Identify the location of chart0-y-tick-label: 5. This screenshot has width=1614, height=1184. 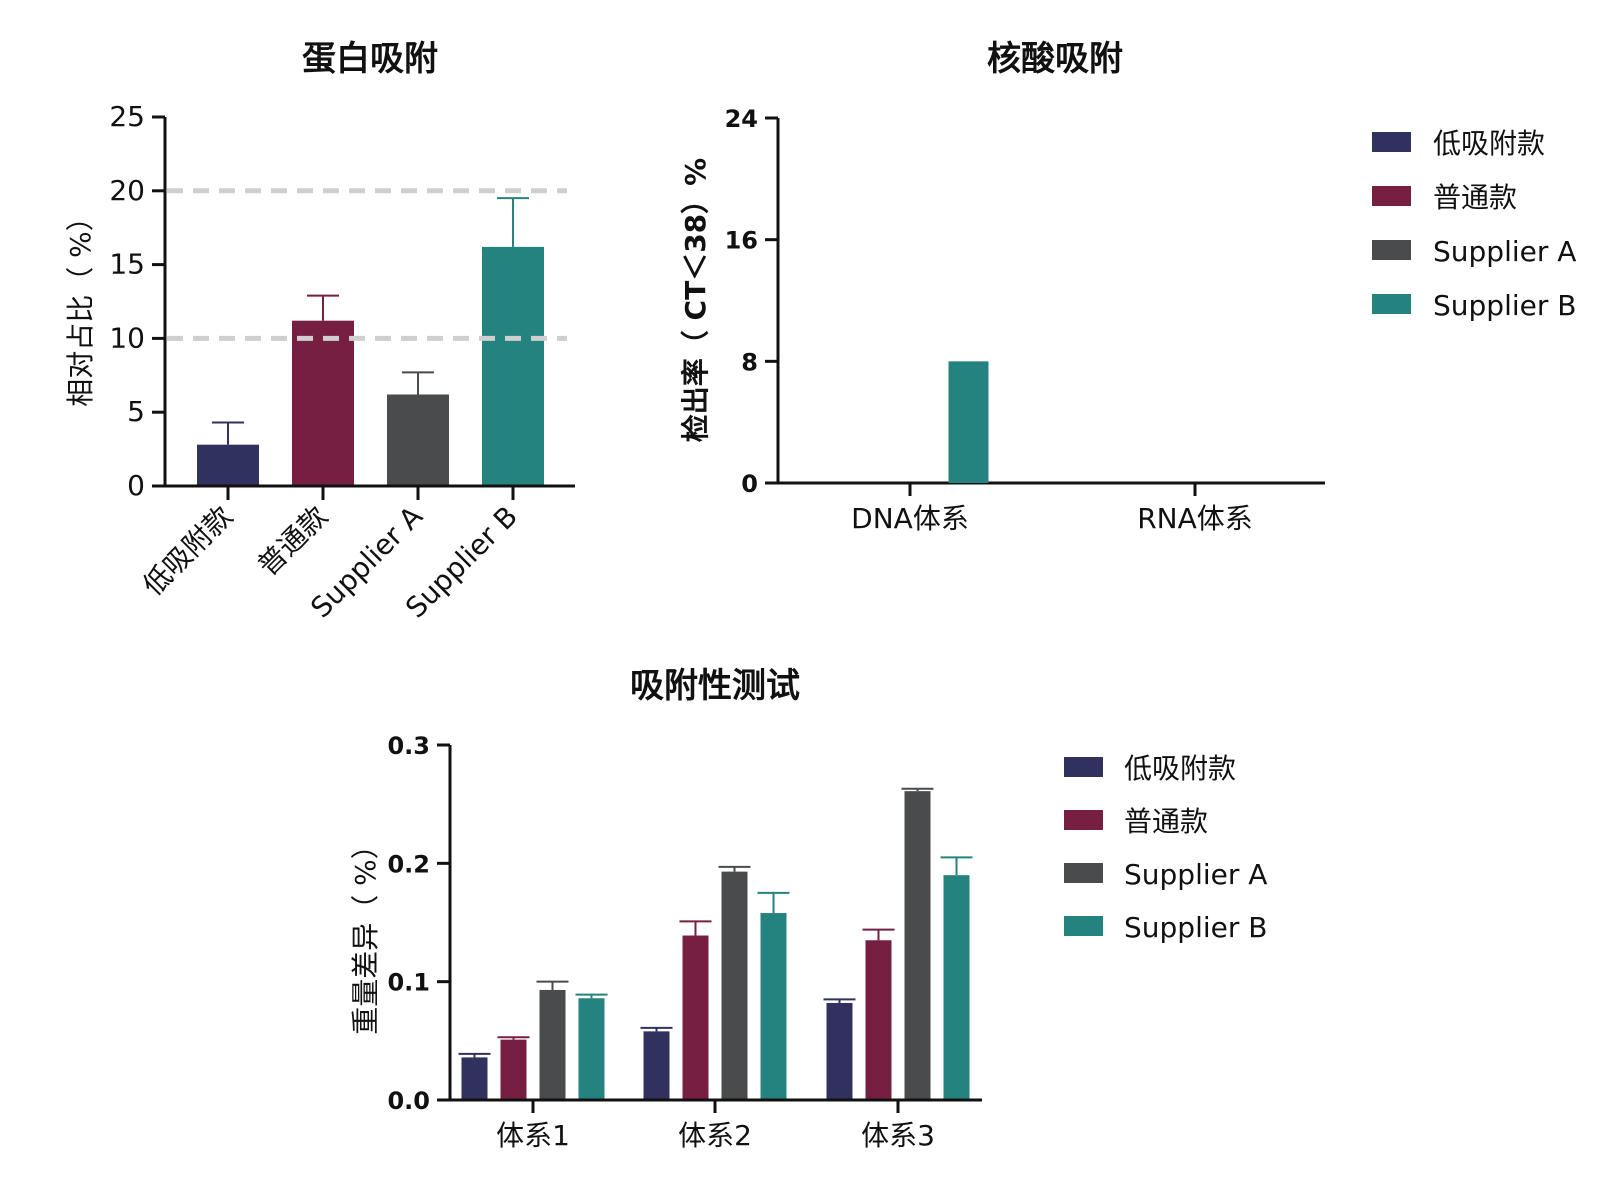
(136, 411).